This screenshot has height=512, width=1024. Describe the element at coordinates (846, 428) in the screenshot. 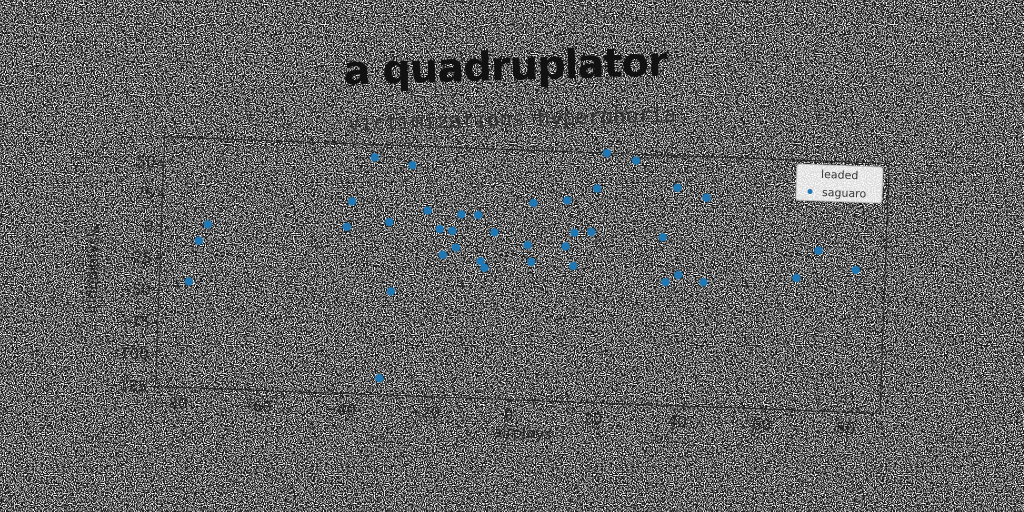

I see `x-tick-label: 80` at that location.